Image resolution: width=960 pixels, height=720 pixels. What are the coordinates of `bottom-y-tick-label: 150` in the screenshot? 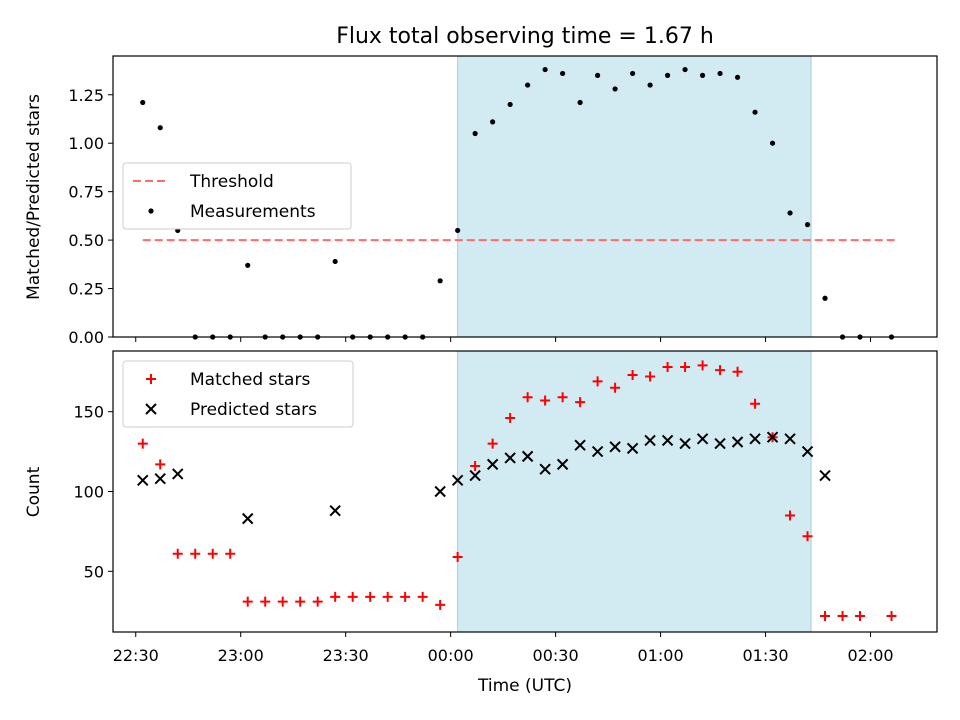 It's located at (88, 412).